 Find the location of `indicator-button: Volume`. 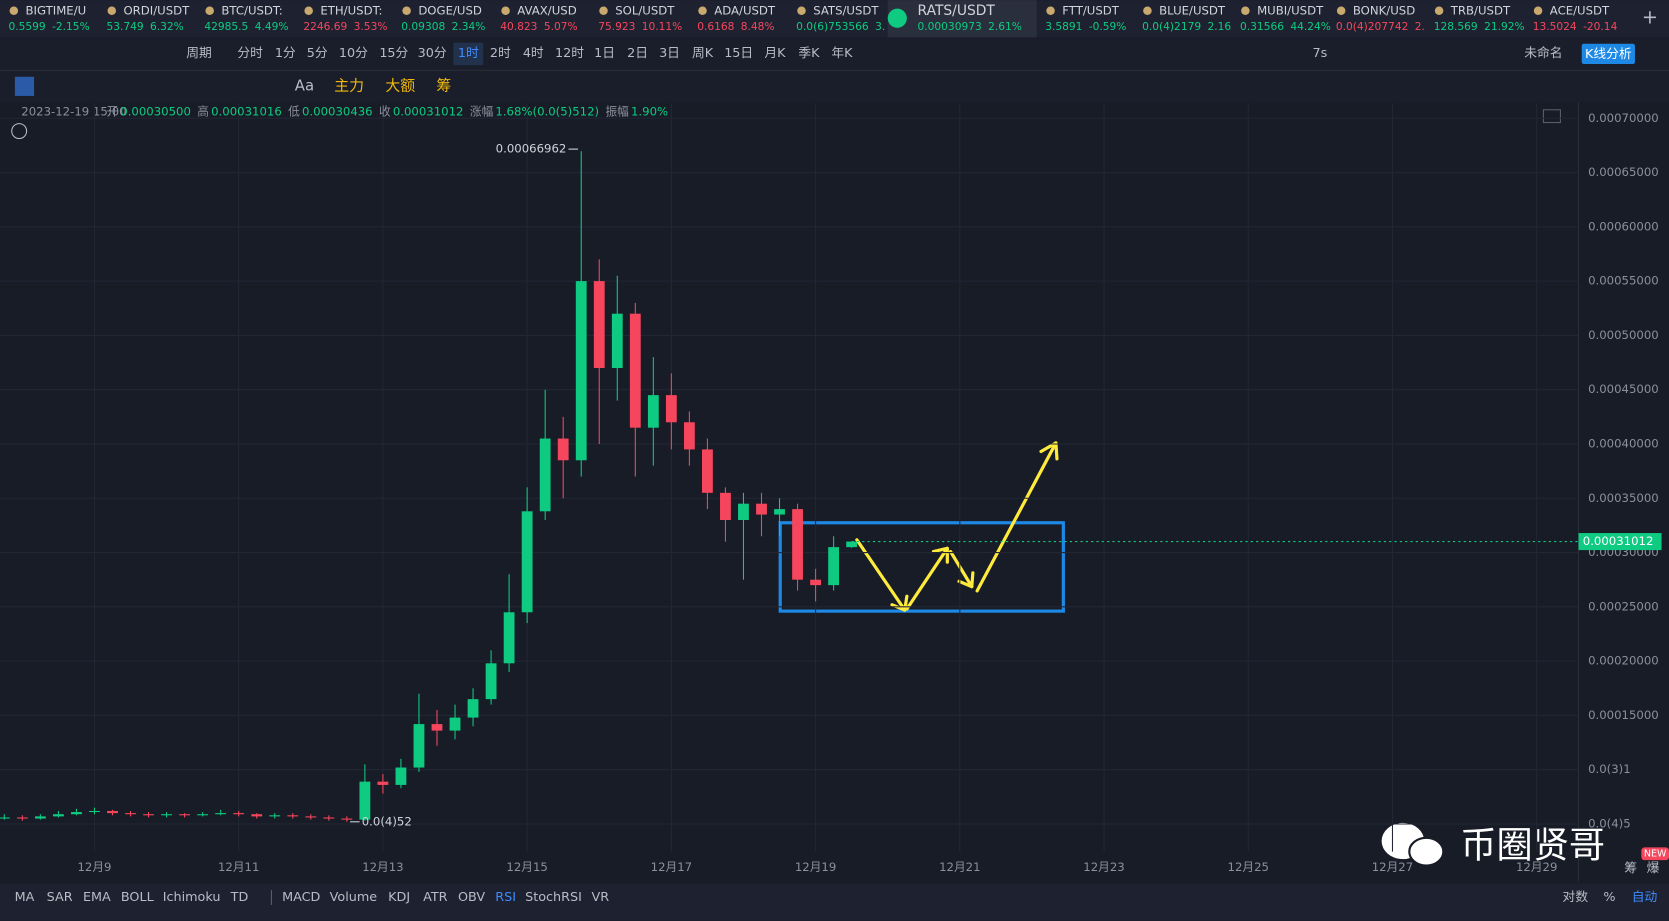

indicator-button: Volume is located at coordinates (354, 897).